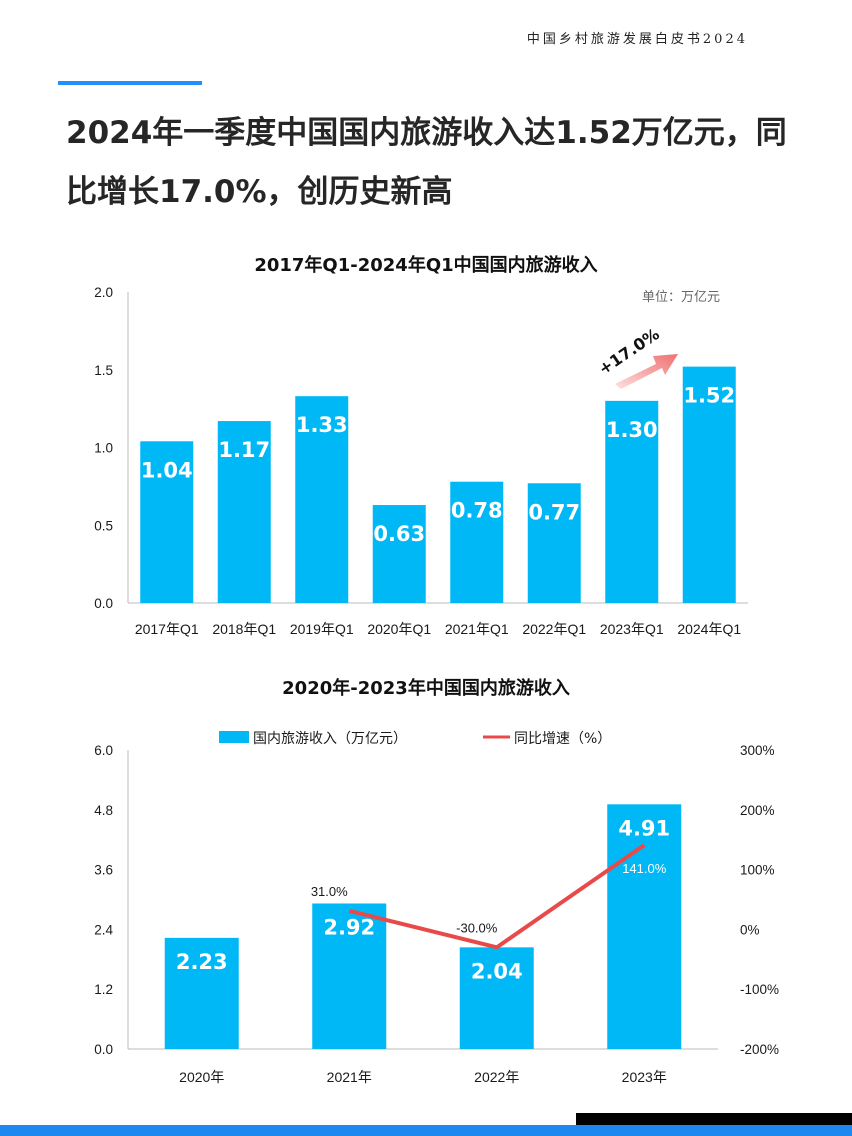 This screenshot has height=1136, width=852. I want to click on chart2-growth-label: 31.0%, so click(329, 891).